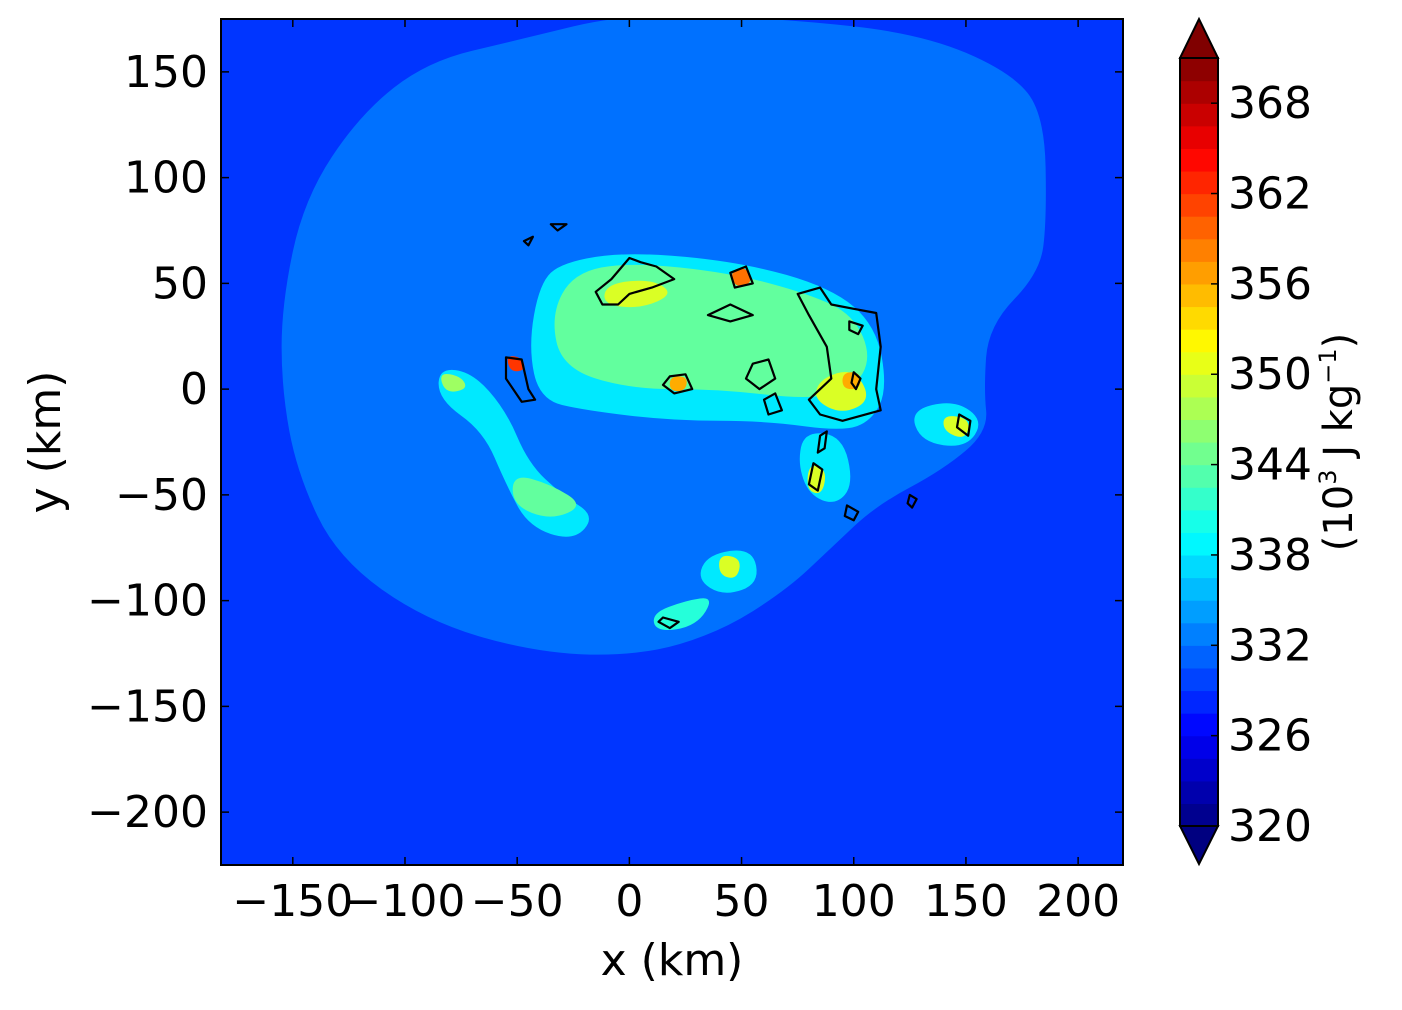  Describe the element at coordinates (147, 706) in the screenshot. I see `y-tick-label: −150` at that location.